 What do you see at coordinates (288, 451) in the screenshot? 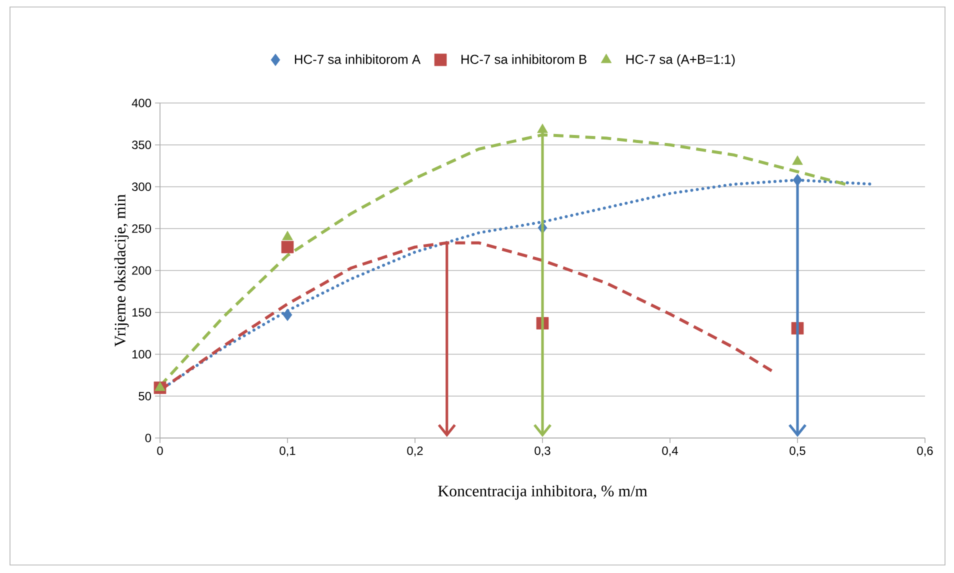
I see `x-tick-label: 0,1` at bounding box center [288, 451].